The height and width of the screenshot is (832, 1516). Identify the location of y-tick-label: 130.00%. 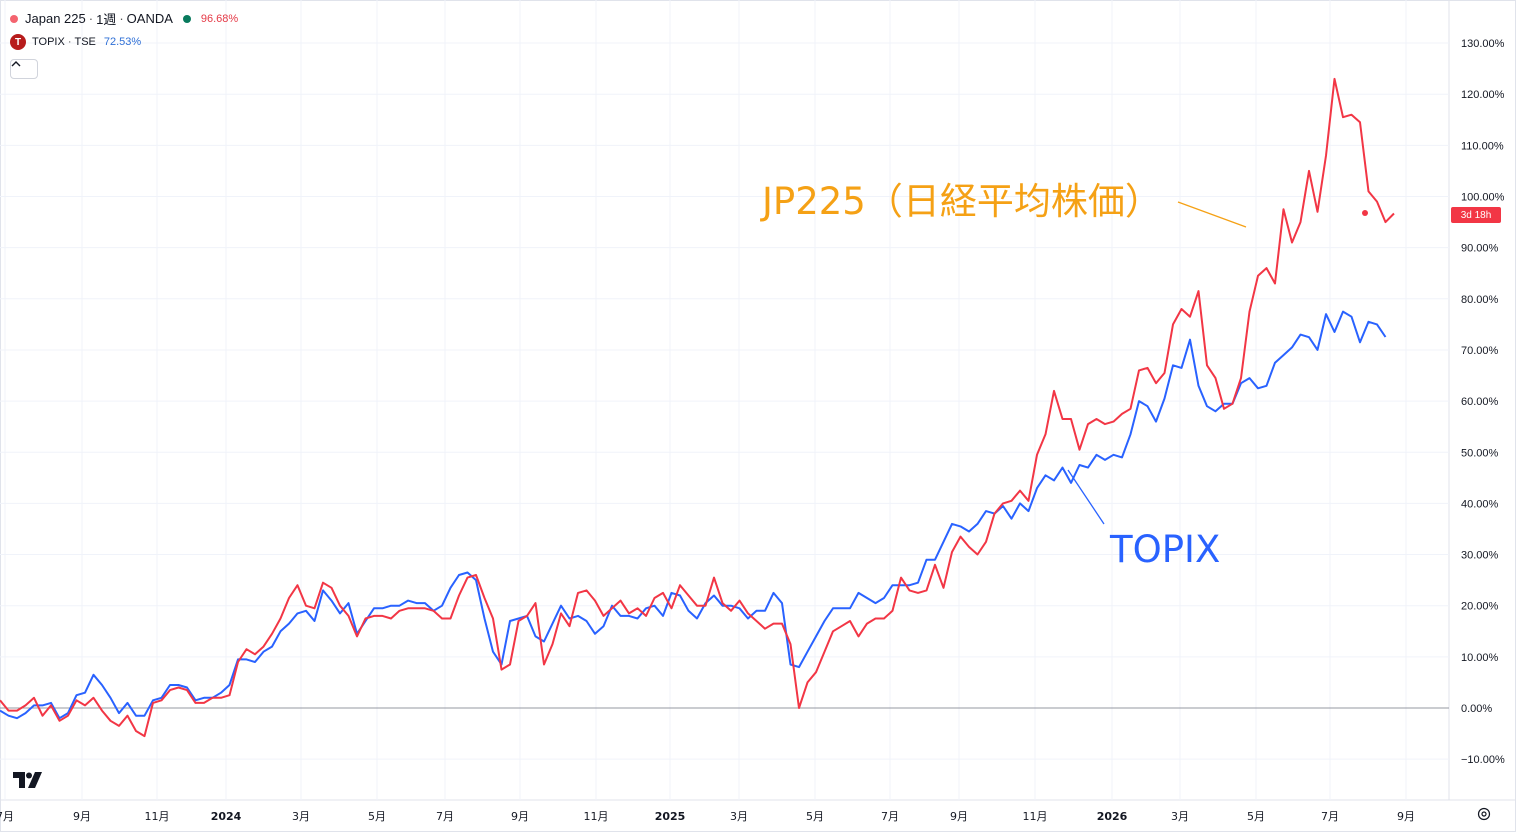
(1483, 44).